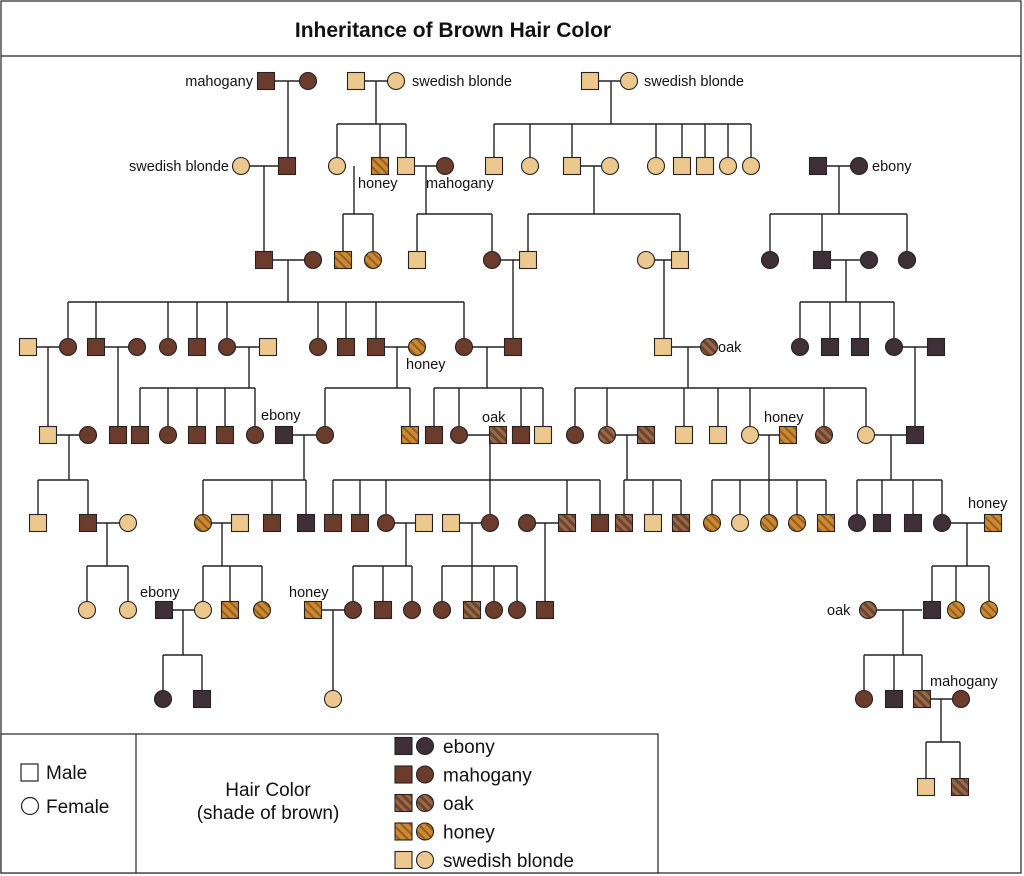 This screenshot has width=1024, height=876. Describe the element at coordinates (403, 831) in the screenshot. I see `legend-honey-male` at that location.